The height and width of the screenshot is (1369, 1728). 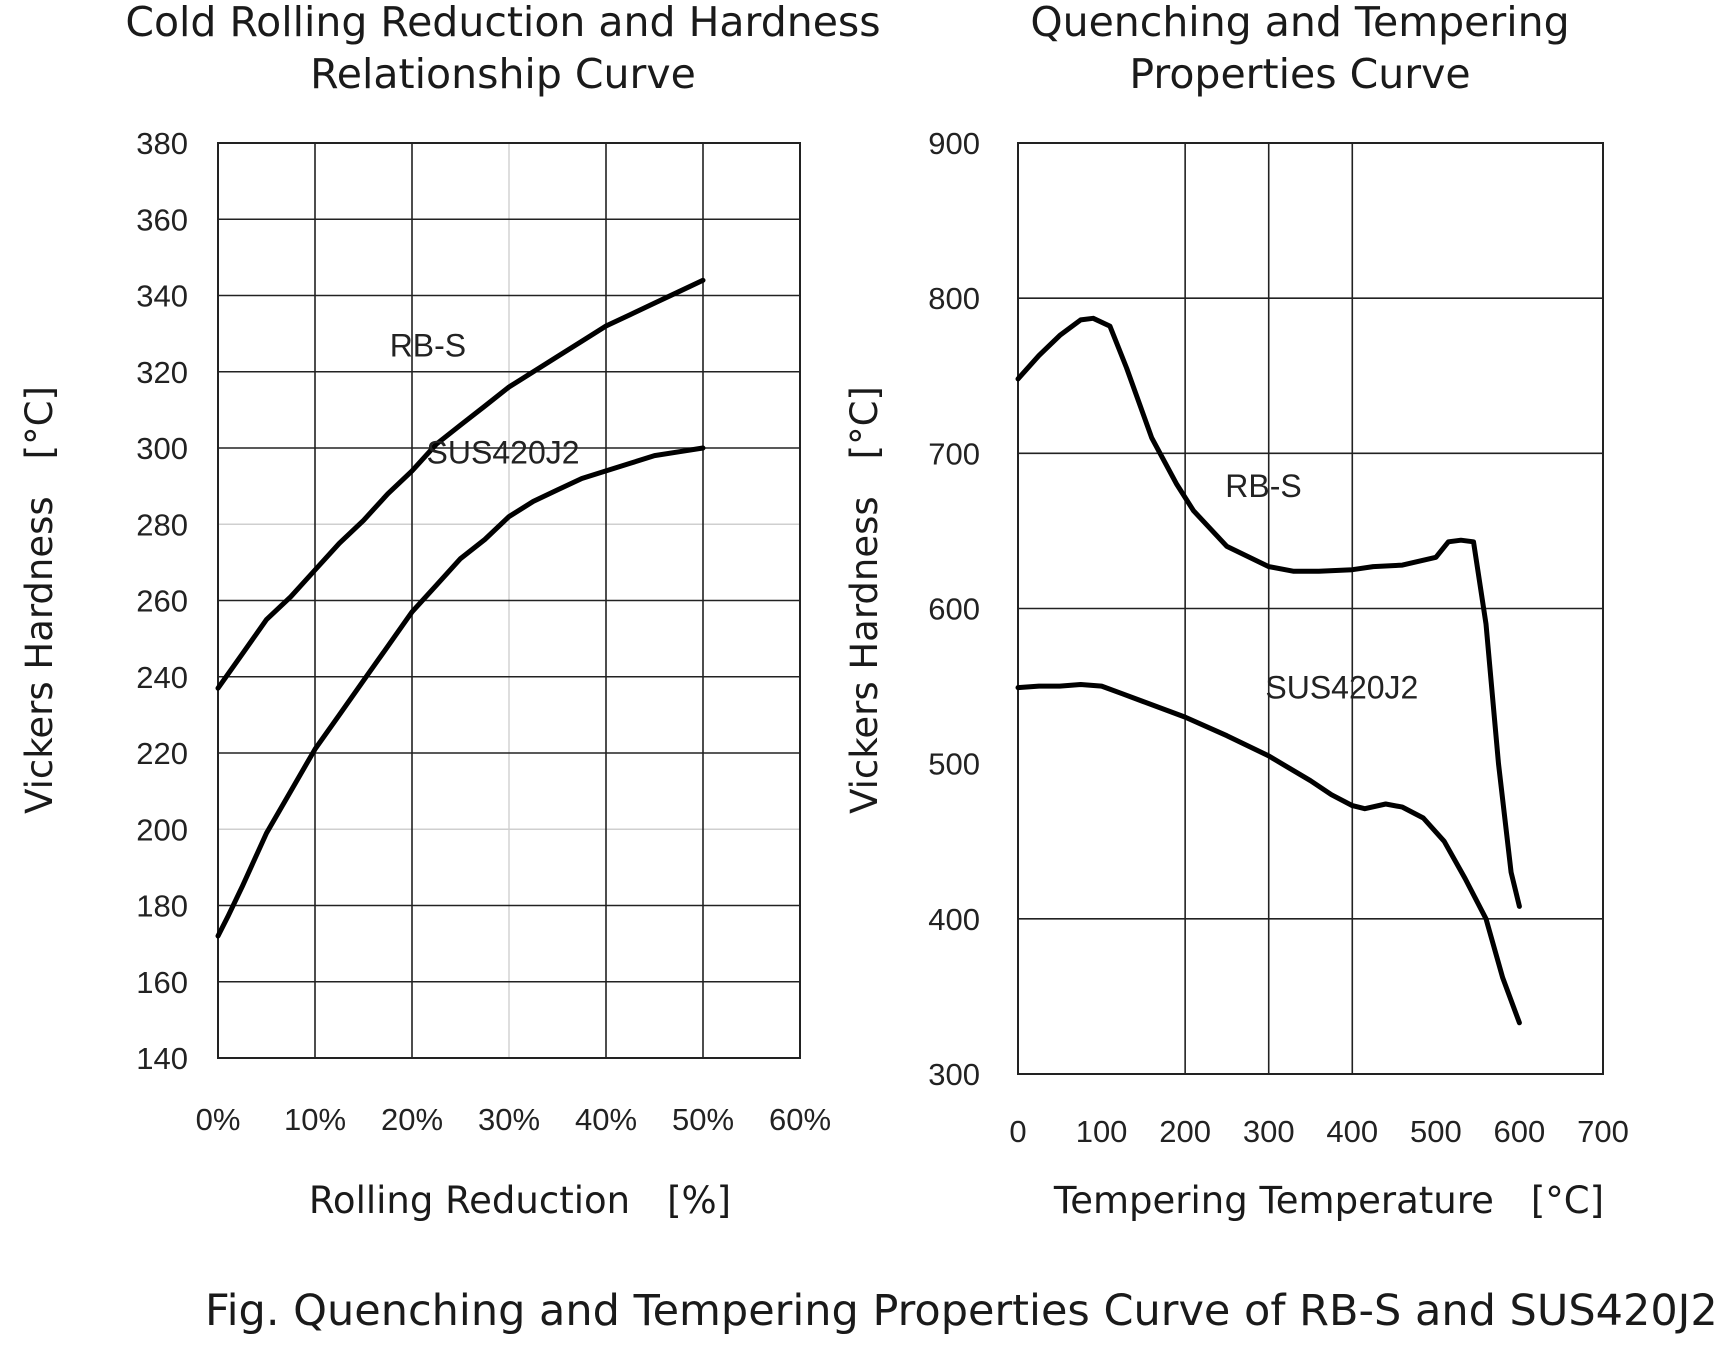 What do you see at coordinates (1299, 23) in the screenshot?
I see `tempering-title-line-1: Quenching and Tempering` at bounding box center [1299, 23].